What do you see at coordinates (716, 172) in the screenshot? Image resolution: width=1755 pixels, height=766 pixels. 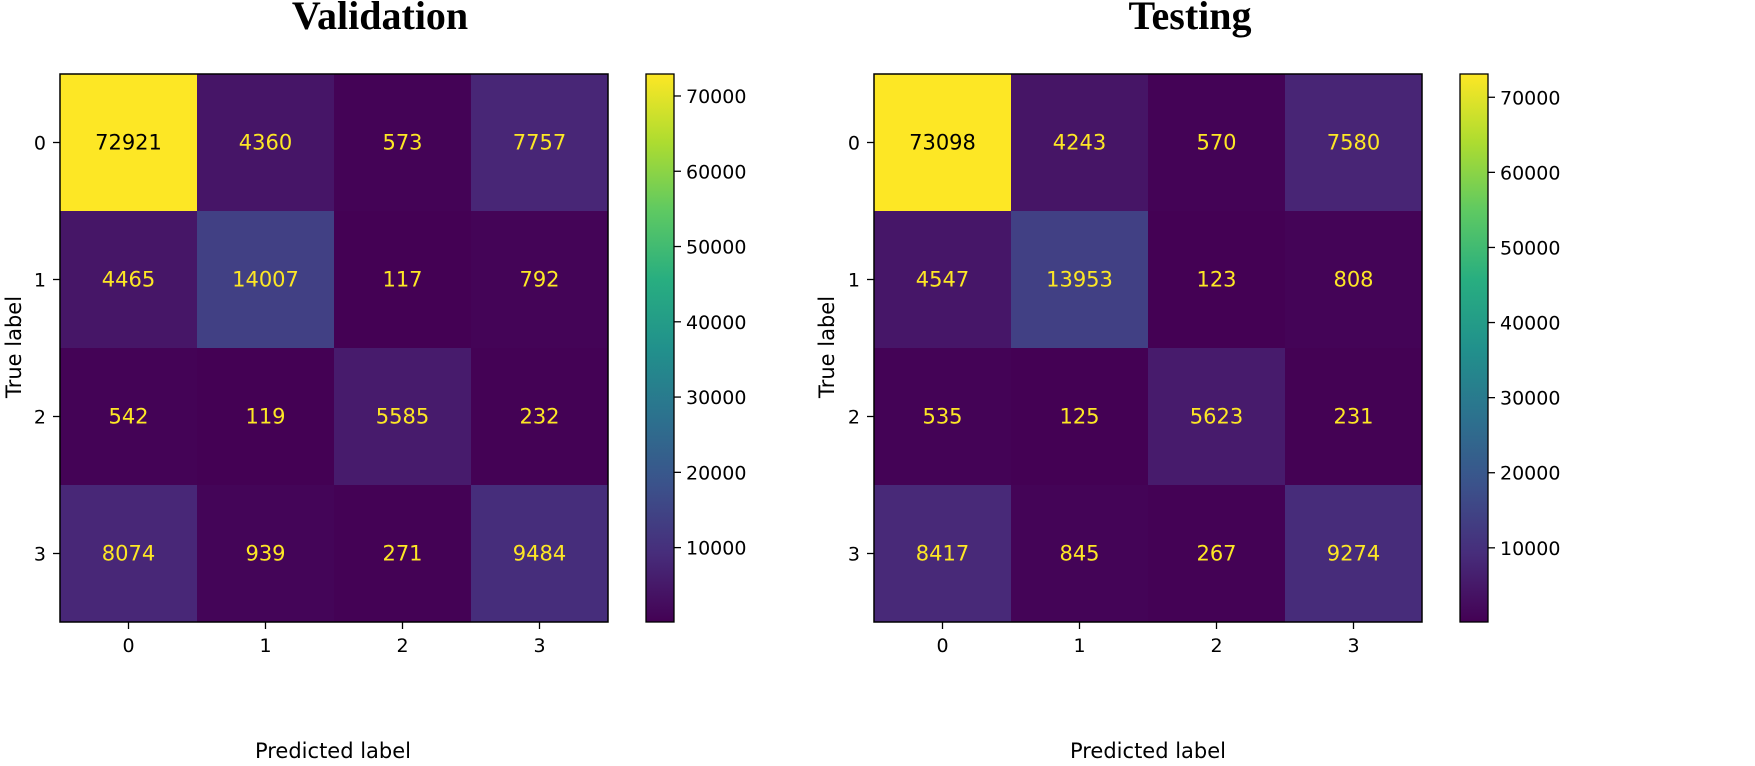 I see `validation-colorbar-tick-label: 60000` at bounding box center [716, 172].